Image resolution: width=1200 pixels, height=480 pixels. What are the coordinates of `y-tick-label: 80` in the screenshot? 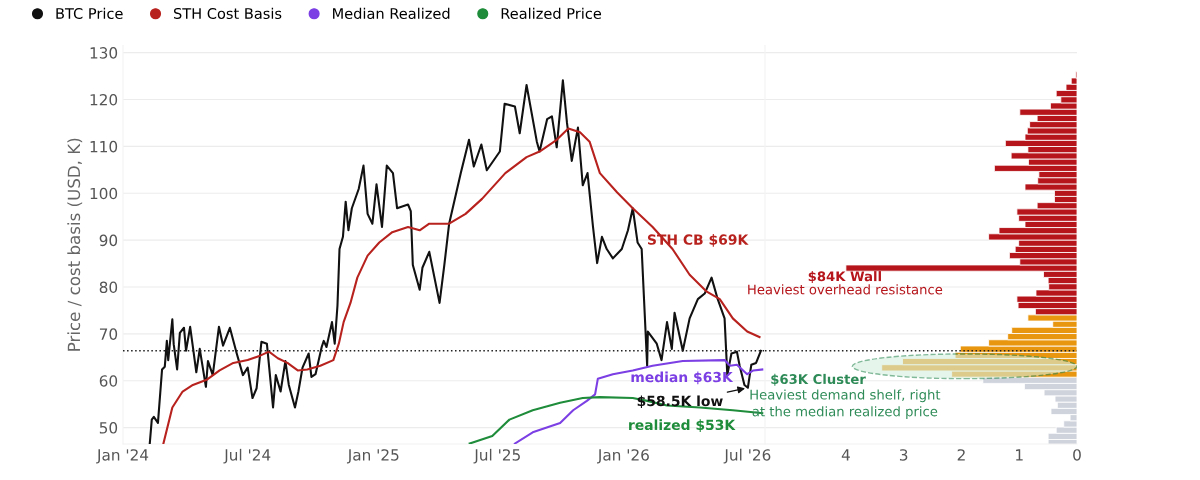 It's located at (108, 287).